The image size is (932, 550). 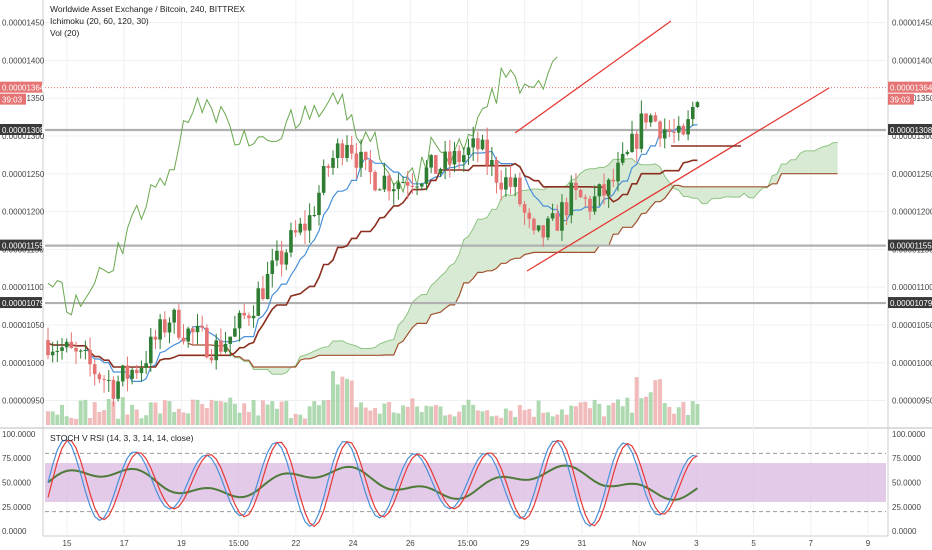 What do you see at coordinates (23, 88) in the screenshot?
I see `current-price-tag-left: 0.00001364` at bounding box center [23, 88].